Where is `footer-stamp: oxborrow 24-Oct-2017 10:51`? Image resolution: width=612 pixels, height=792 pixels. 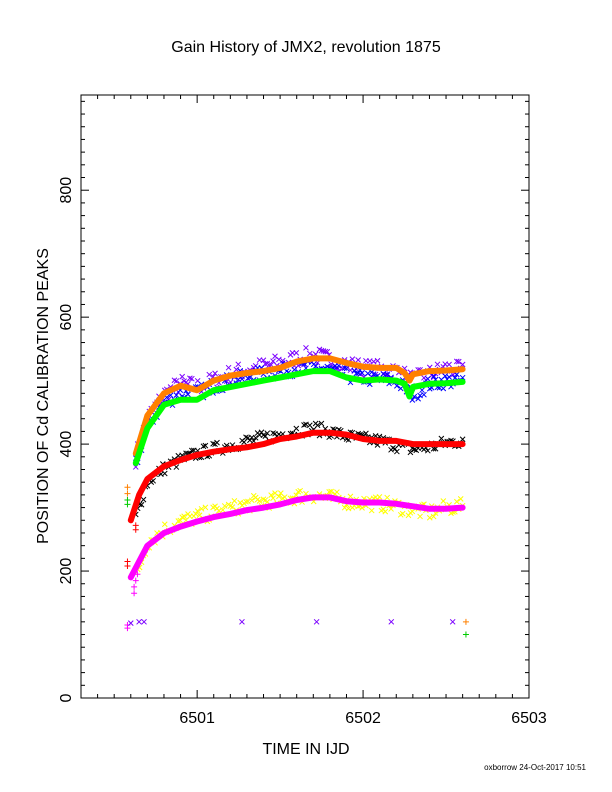
footer-stamp: oxborrow 24-Oct-2017 10:51 is located at coordinates (535, 767).